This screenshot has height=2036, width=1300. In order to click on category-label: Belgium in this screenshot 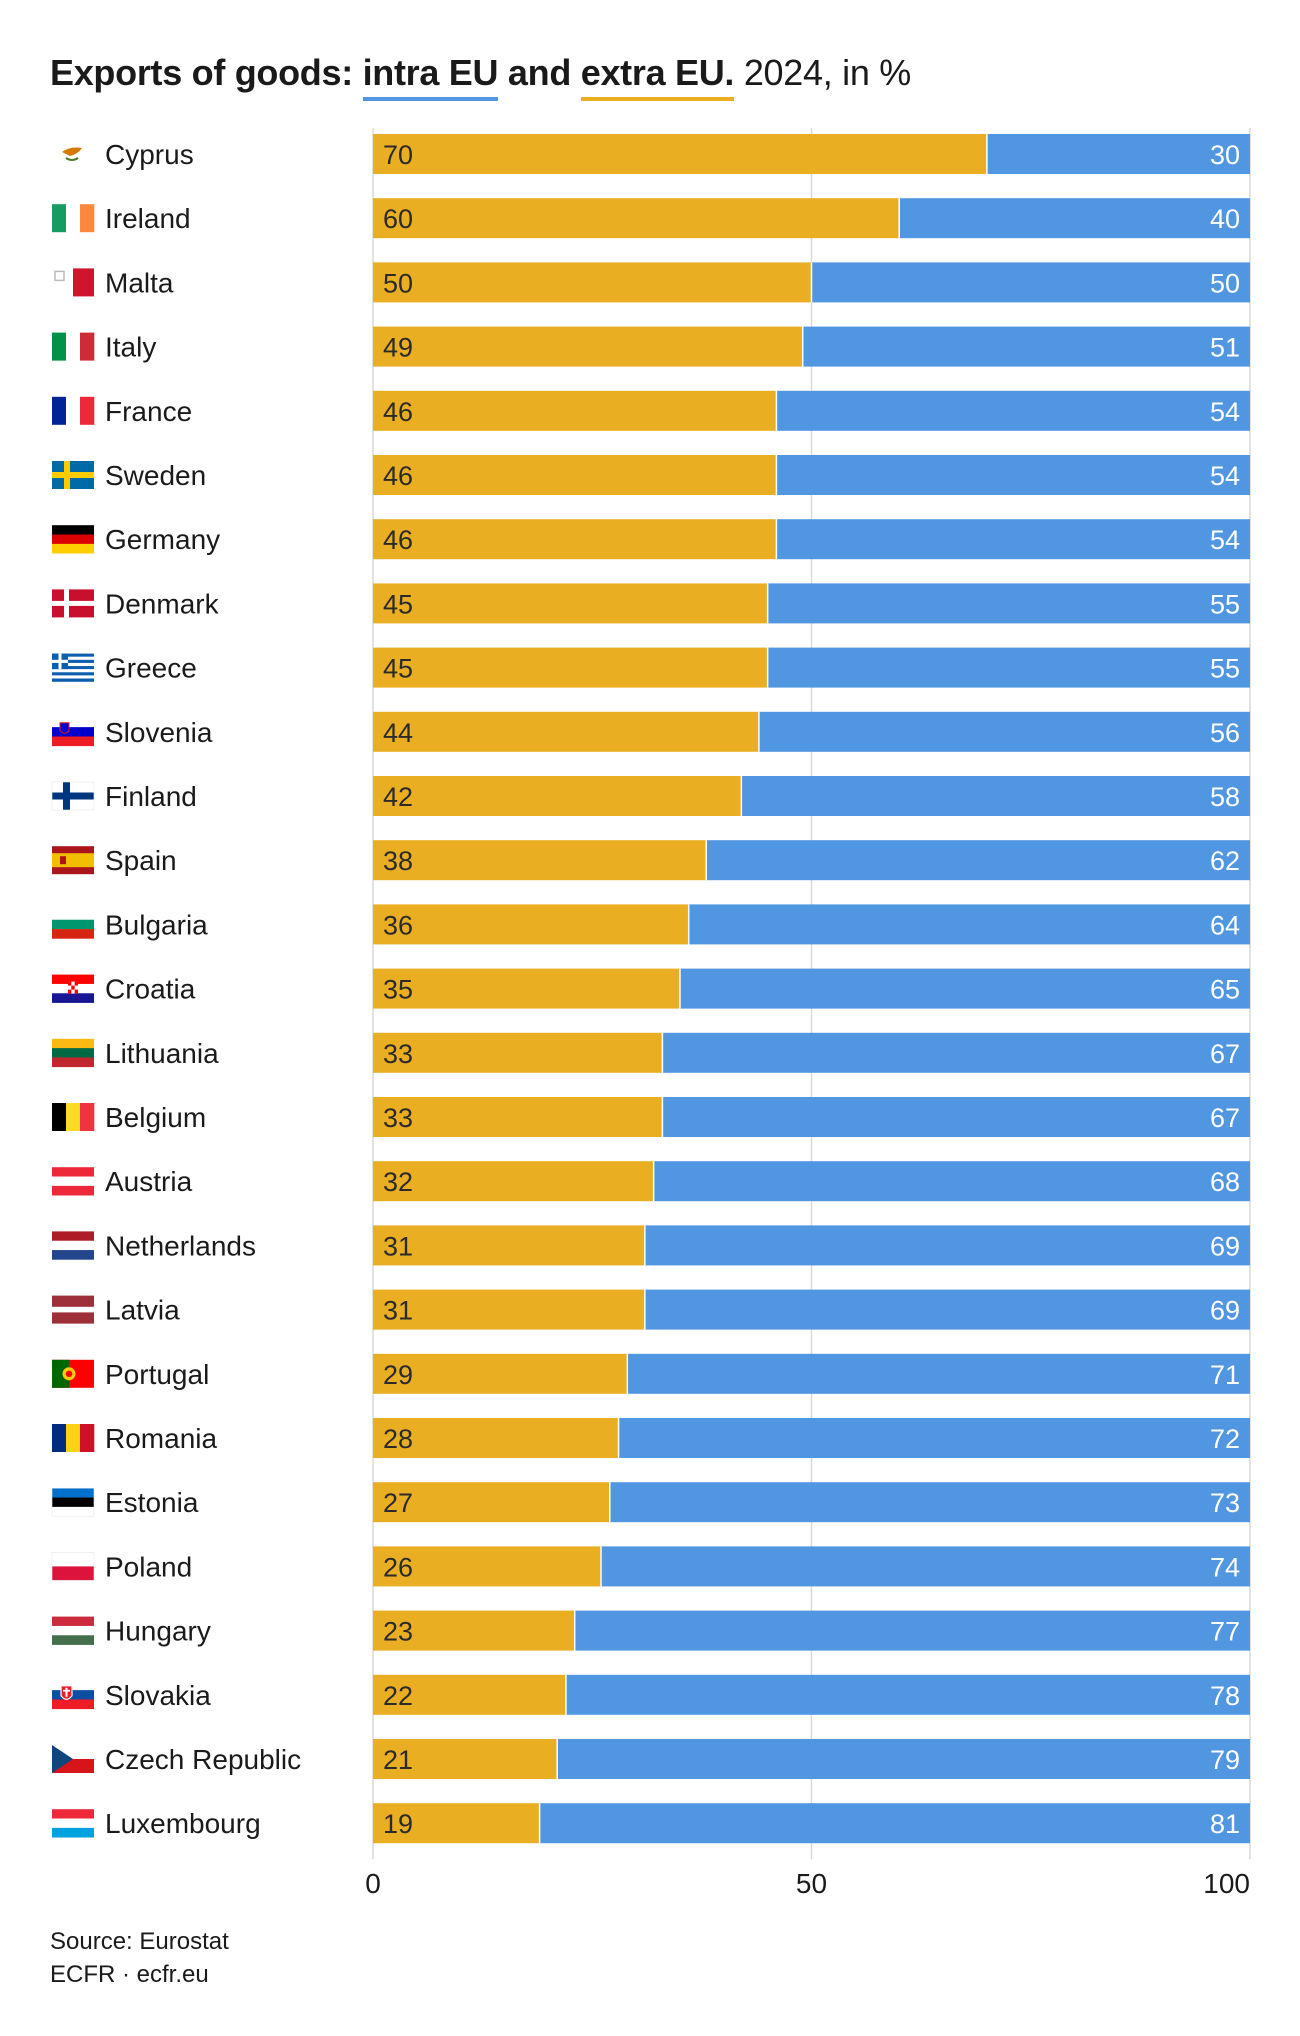, I will do `click(155, 1117)`.